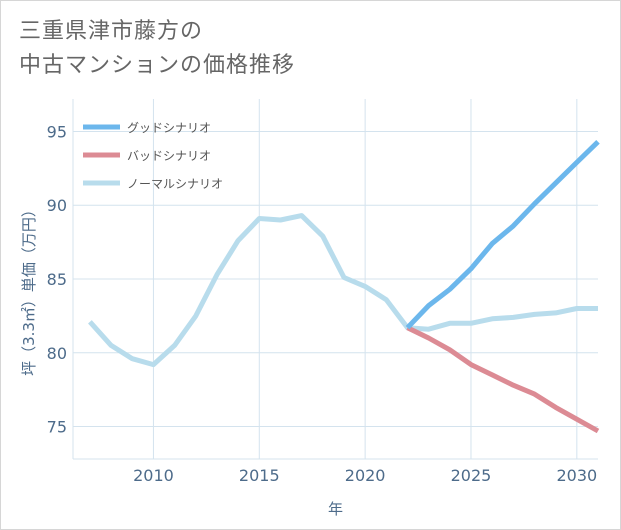 The width and height of the screenshot is (621, 530). What do you see at coordinates (57, 353) in the screenshot?
I see `y-tick-label: 80` at bounding box center [57, 353].